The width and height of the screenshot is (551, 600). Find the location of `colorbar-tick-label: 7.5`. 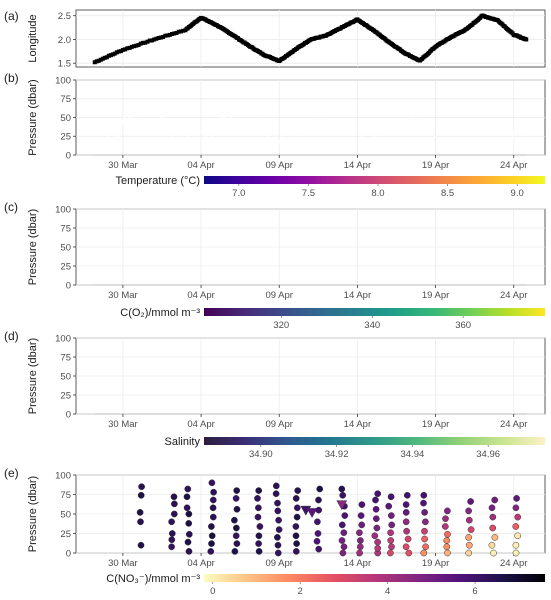

colorbar-tick-label: 7.5 is located at coordinates (308, 193).